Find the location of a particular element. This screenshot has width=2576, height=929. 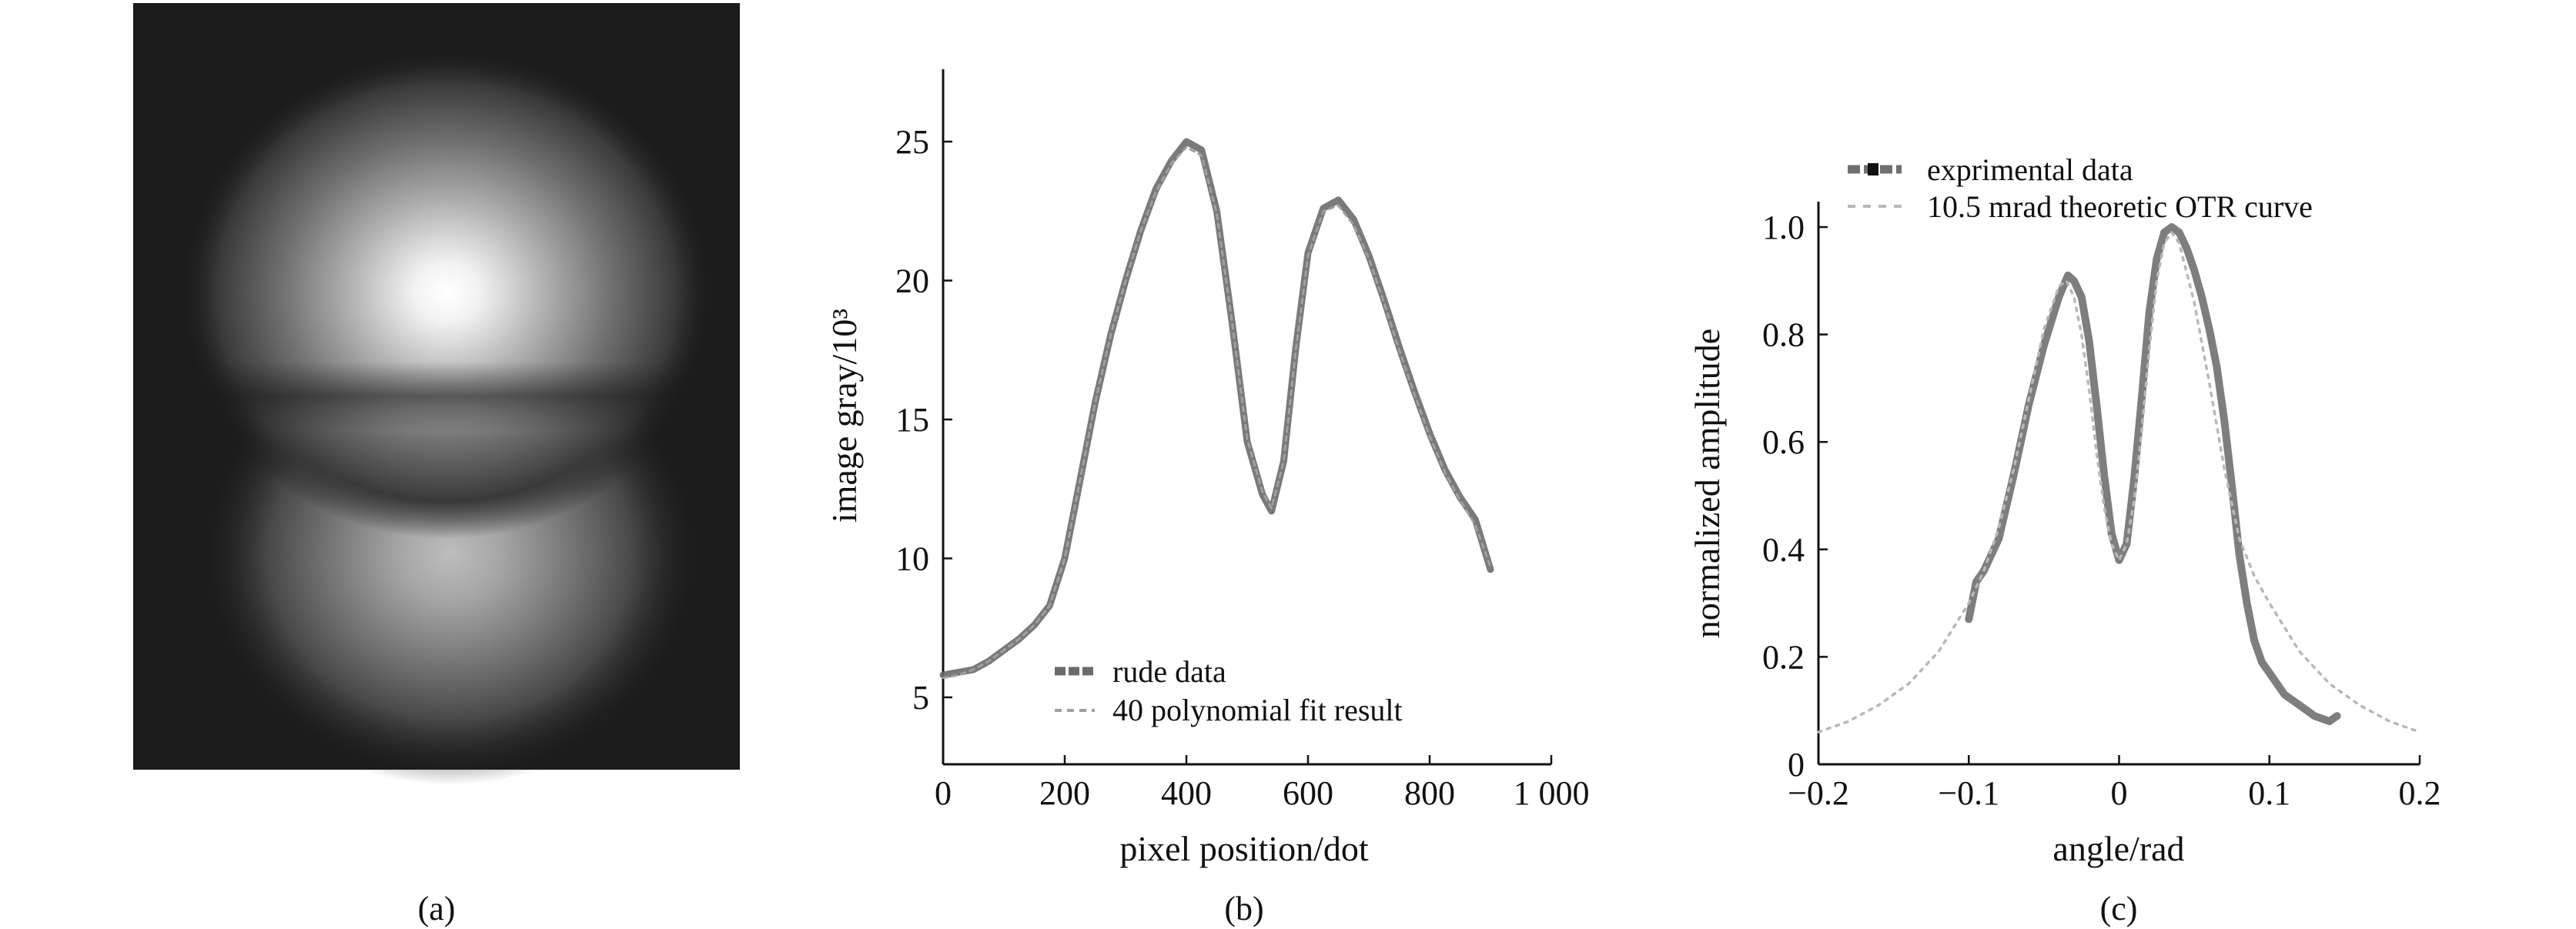

c-xlabel: angle/rad is located at coordinates (2118, 849).